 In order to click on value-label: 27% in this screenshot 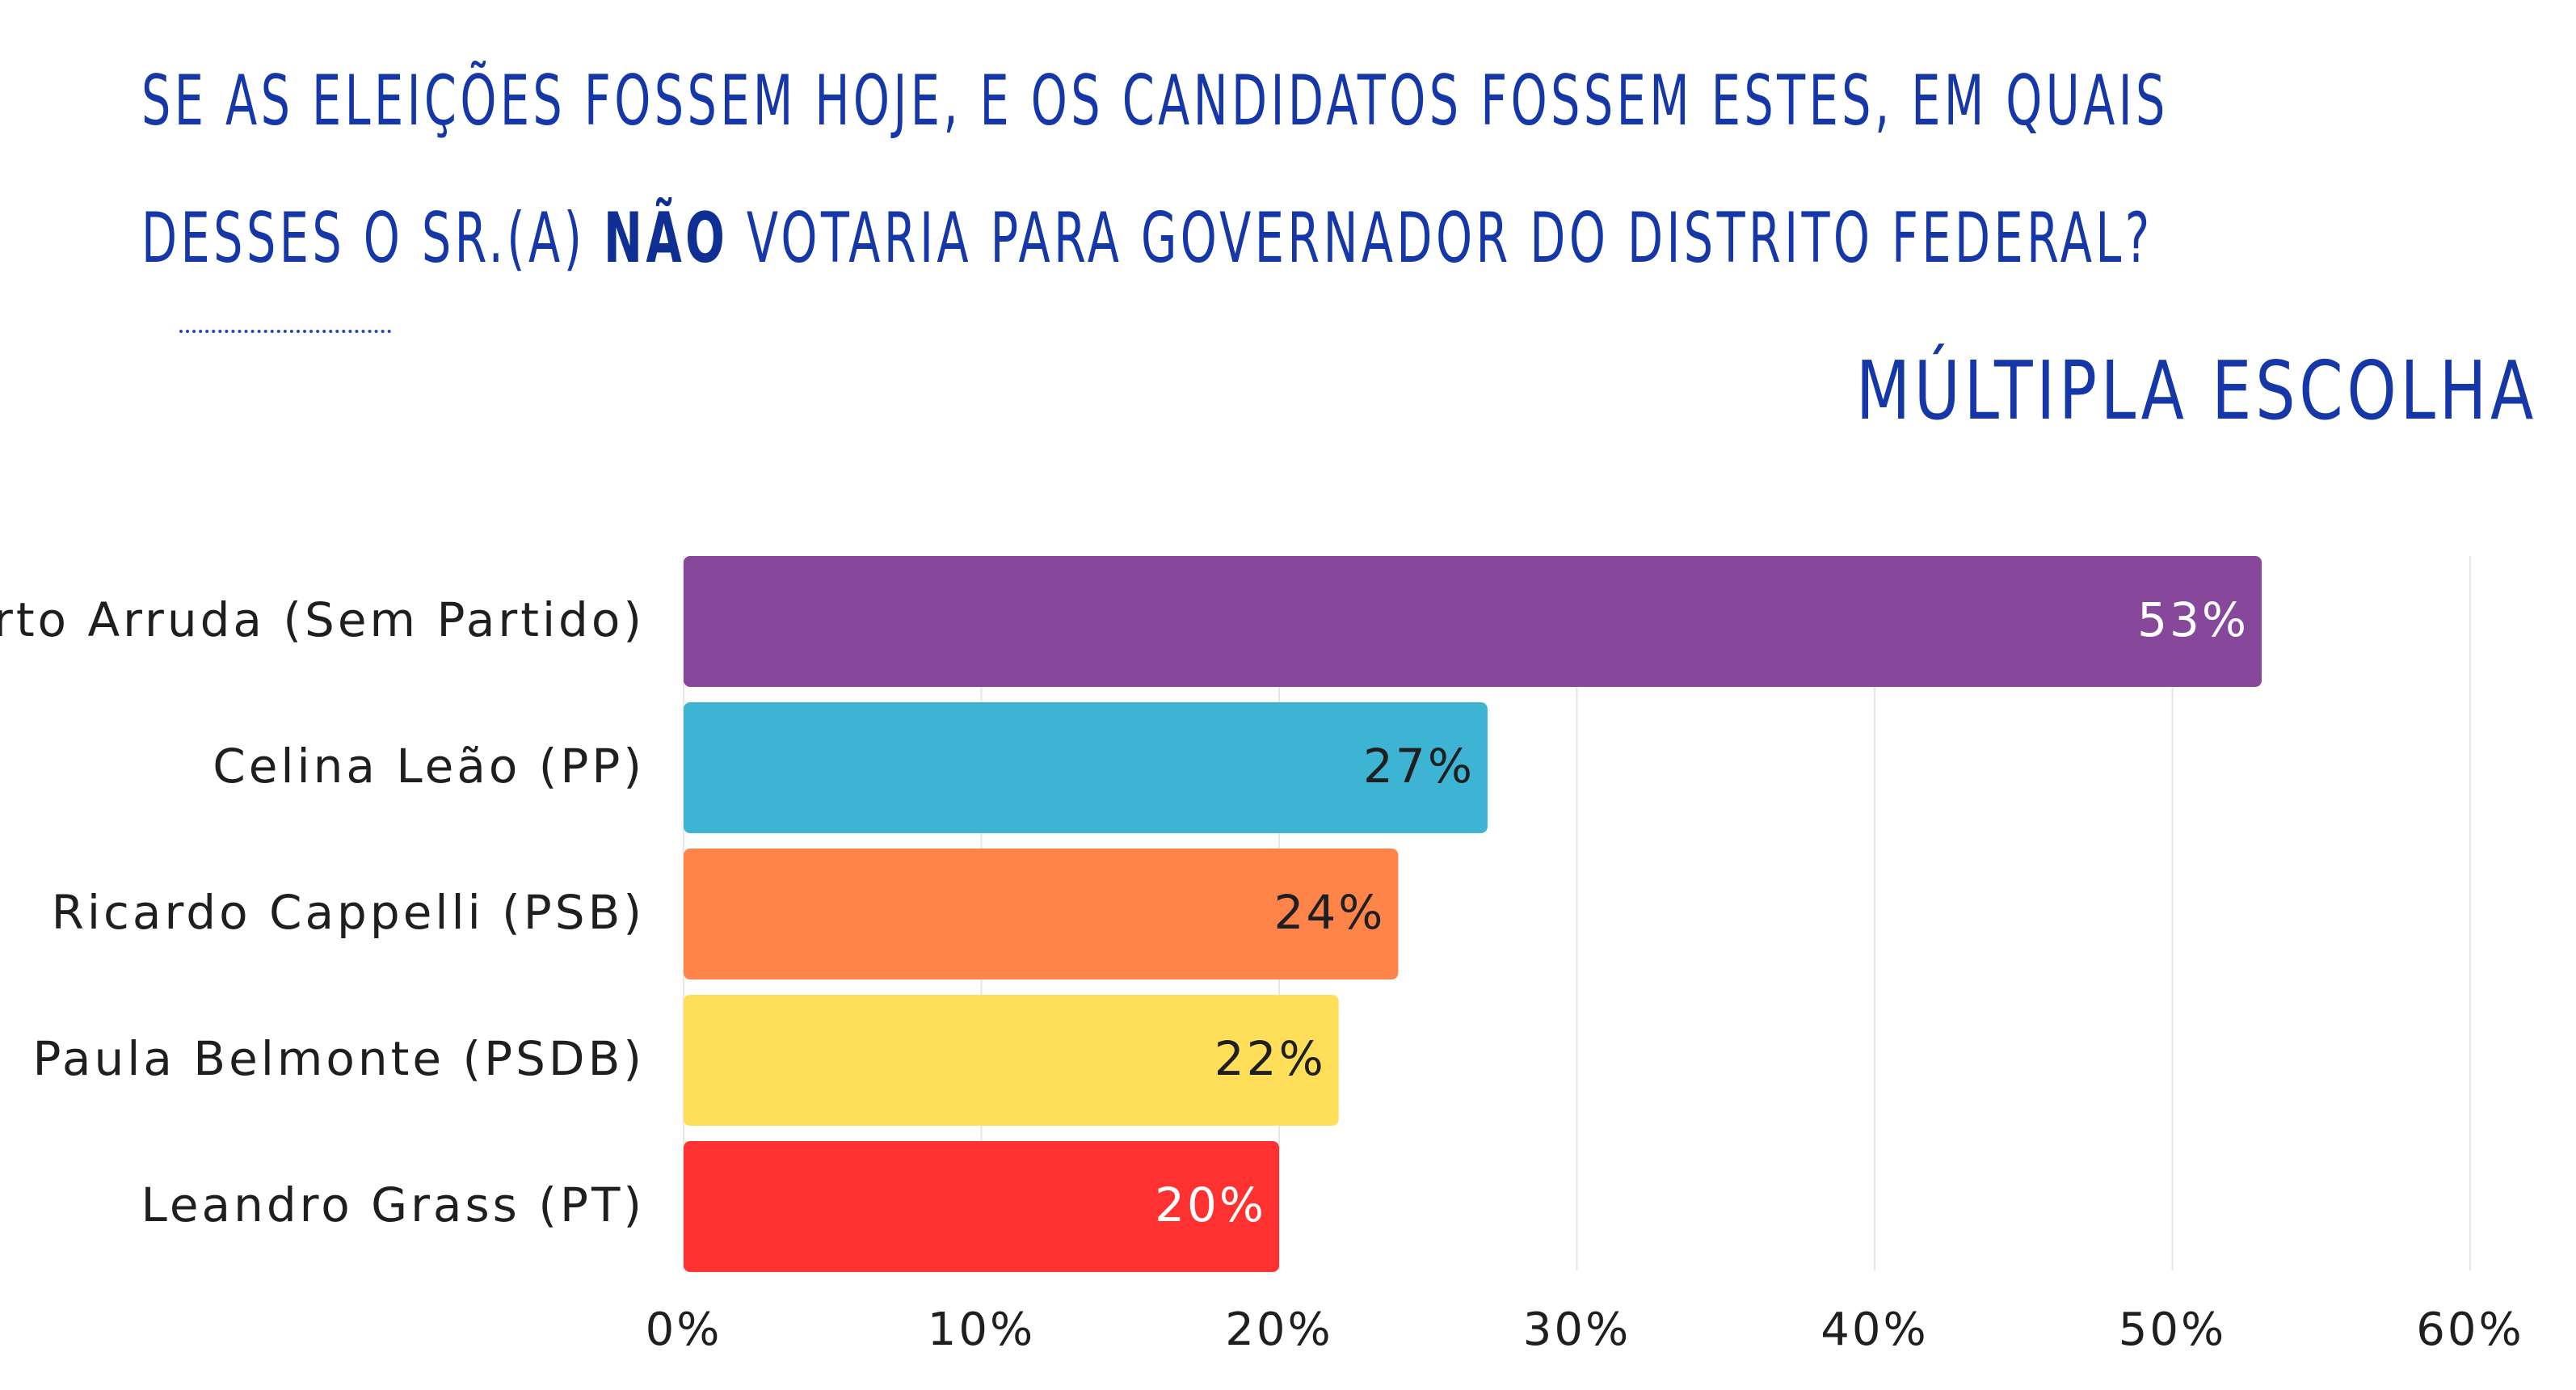, I will do `click(1419, 766)`.